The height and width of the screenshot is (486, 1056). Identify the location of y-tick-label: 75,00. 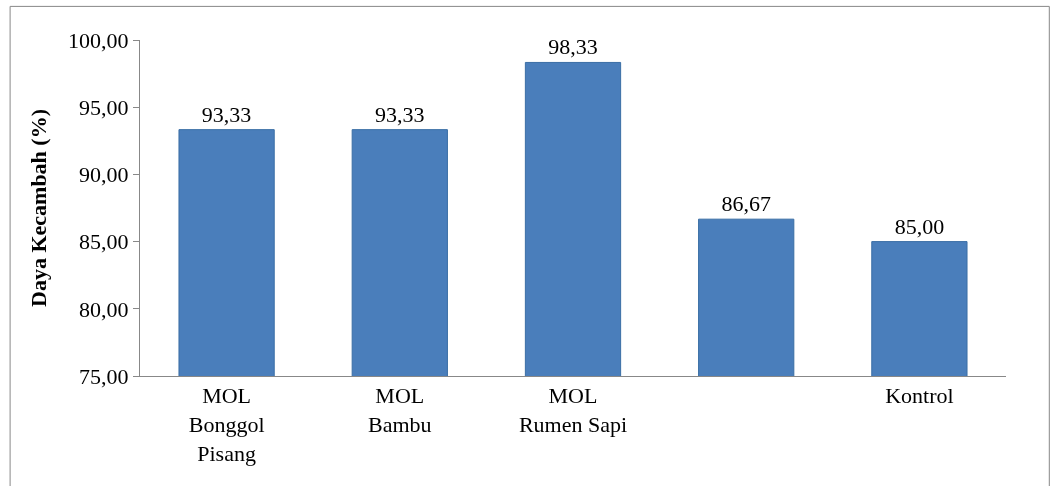
(104, 376).